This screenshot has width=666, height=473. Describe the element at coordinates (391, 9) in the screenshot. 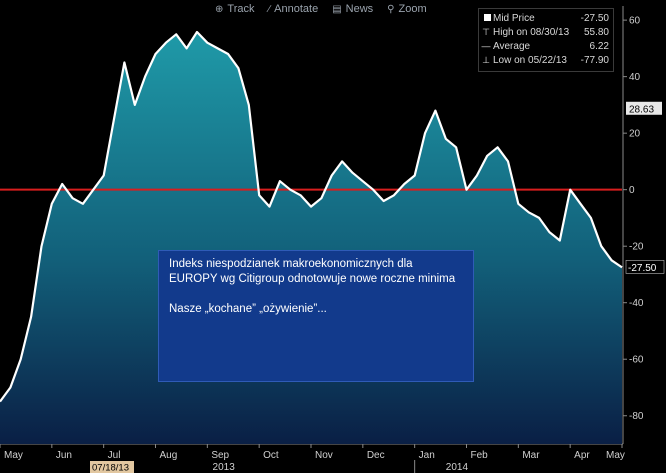

I see `magnifier-icon: ⚲` at that location.